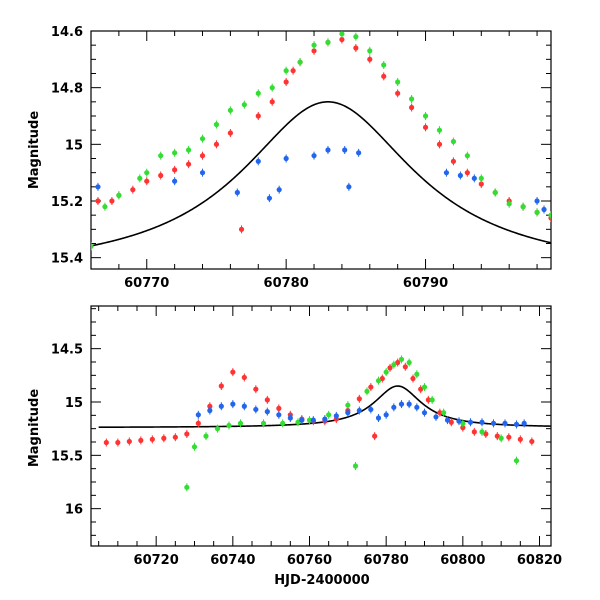  Describe the element at coordinates (67, 350) in the screenshot. I see `bottom-y-tick-label: 14.5` at that location.